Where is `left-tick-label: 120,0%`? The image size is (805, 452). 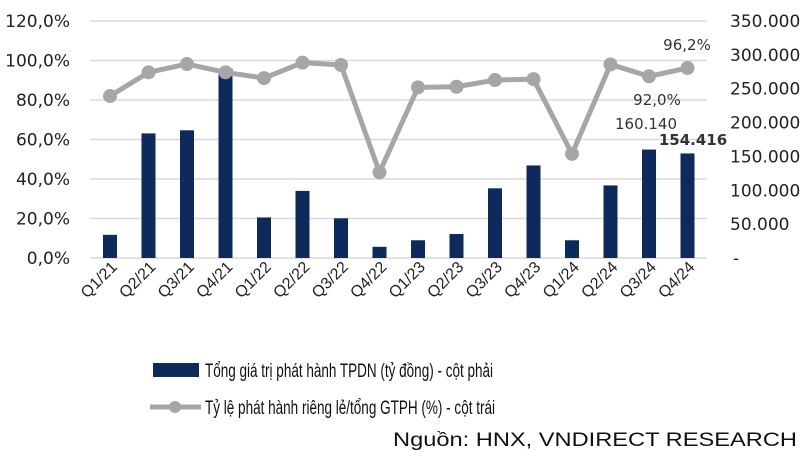 left-tick-label: 120,0% is located at coordinates (37, 22).